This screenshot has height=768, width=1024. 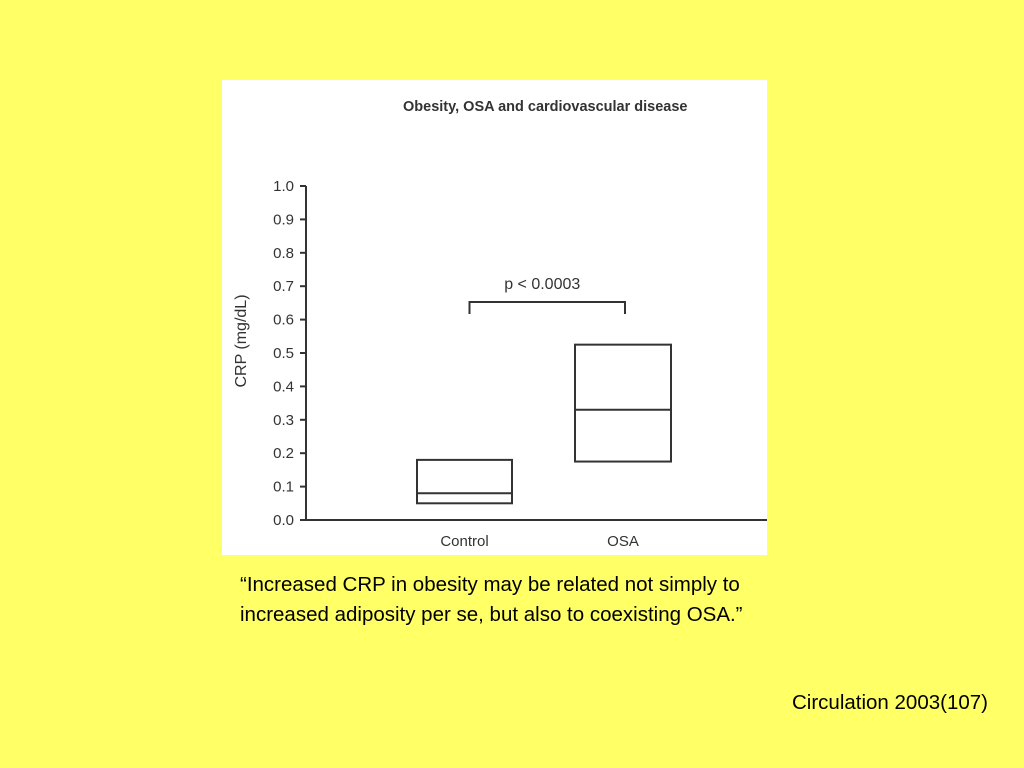 What do you see at coordinates (283, 453) in the screenshot?
I see `y-tick-label: 0.2` at bounding box center [283, 453].